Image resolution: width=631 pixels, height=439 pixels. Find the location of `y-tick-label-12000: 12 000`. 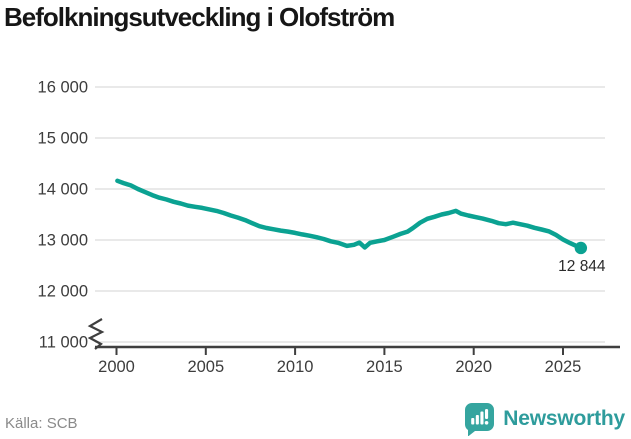

y-tick-label-12000: 12 000 is located at coordinates (63, 292).